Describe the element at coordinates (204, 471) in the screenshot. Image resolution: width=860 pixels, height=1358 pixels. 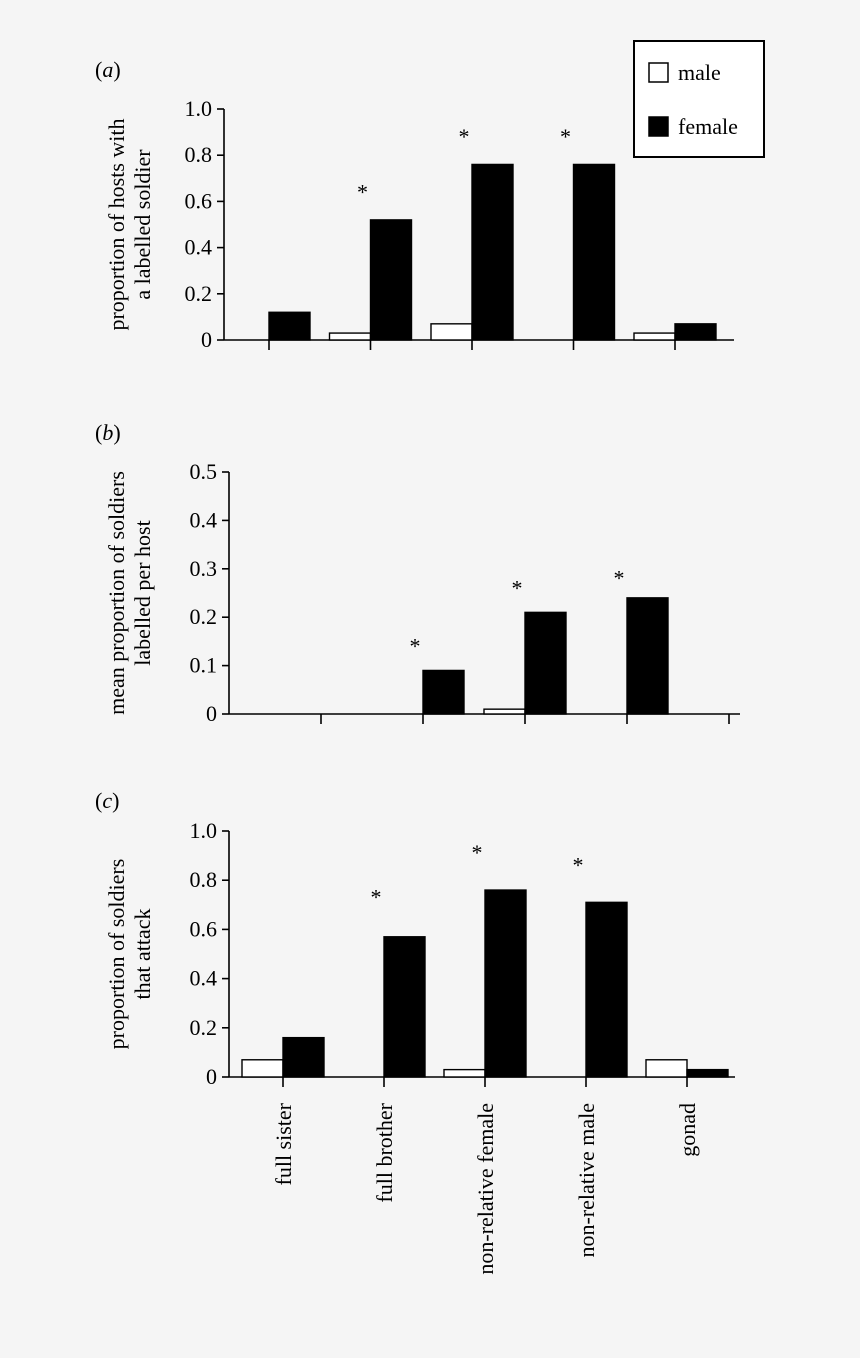
I see `y-tick-label: 0.5` at that location.